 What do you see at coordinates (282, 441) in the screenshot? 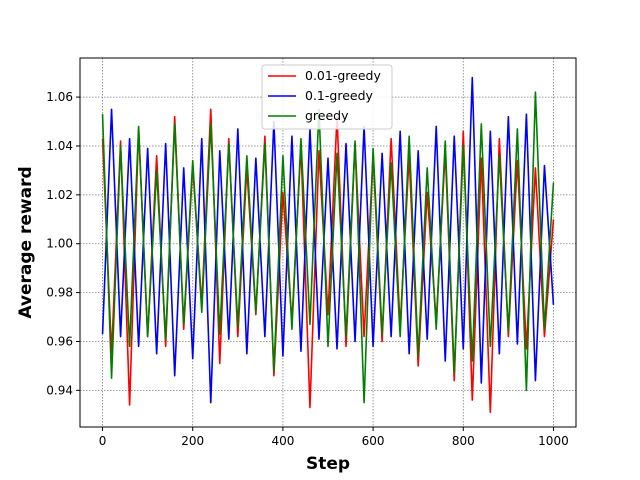
I see `x-tick-label: 400` at bounding box center [282, 441].